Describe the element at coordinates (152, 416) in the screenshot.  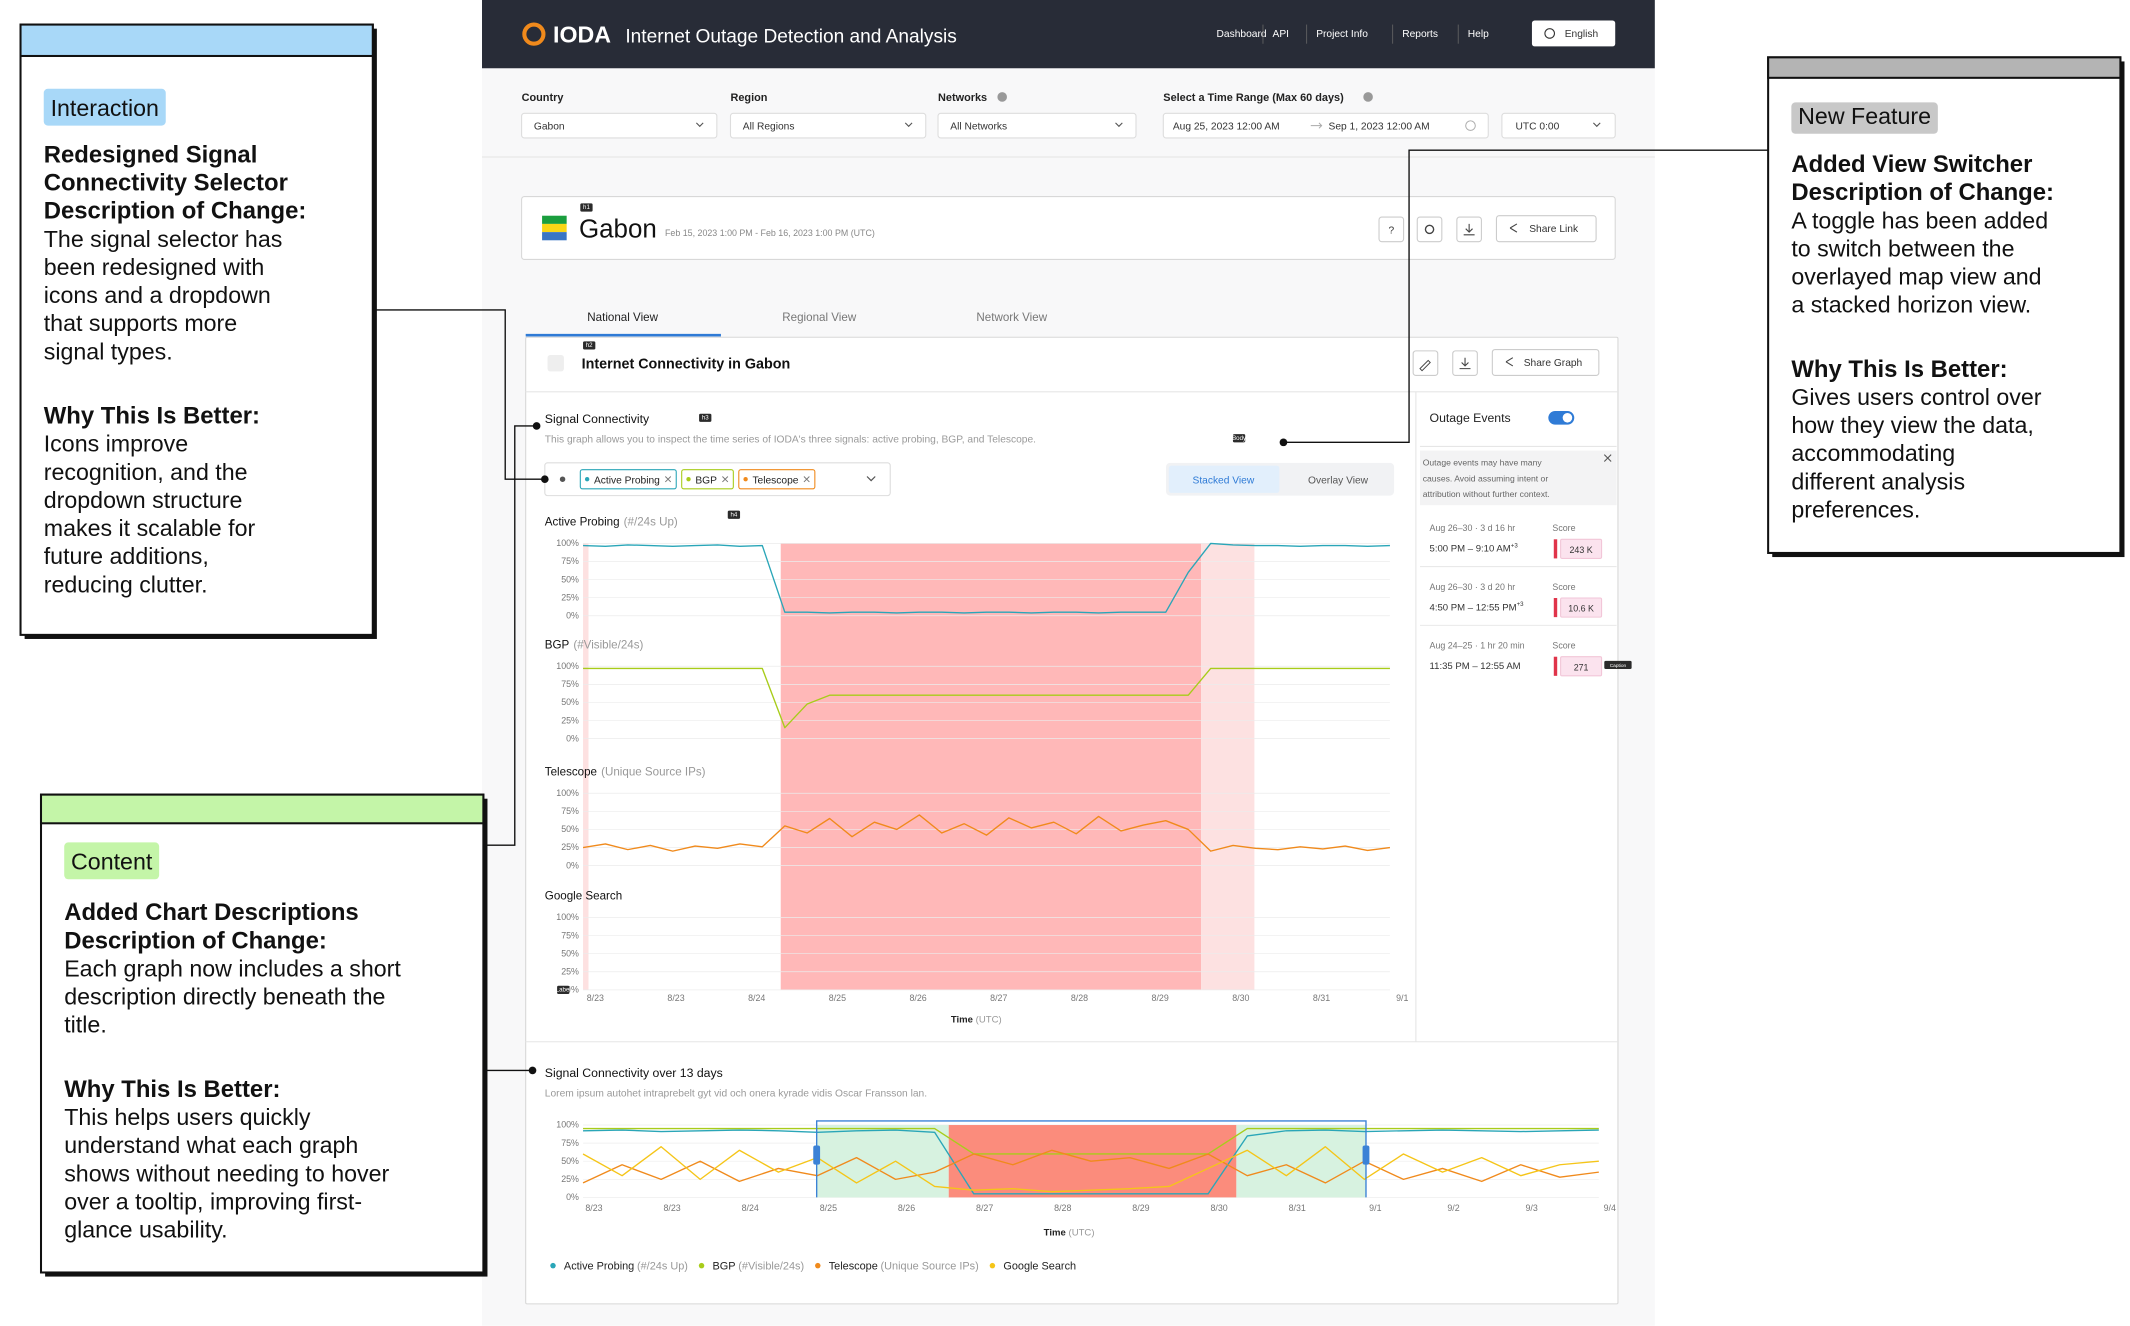
I see `annotation-subheading: Why This Is Better:` at that location.